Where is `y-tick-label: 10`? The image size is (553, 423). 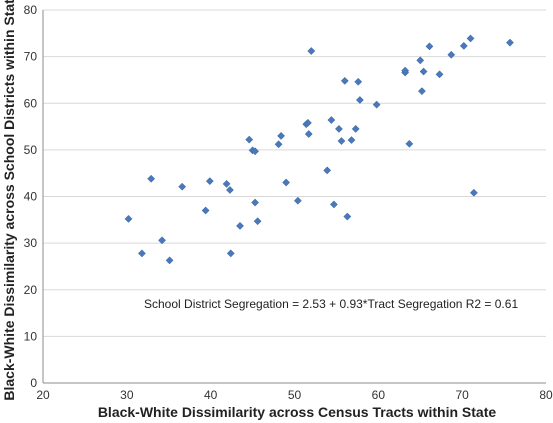
y-tick-label: 10 is located at coordinates (31, 336).